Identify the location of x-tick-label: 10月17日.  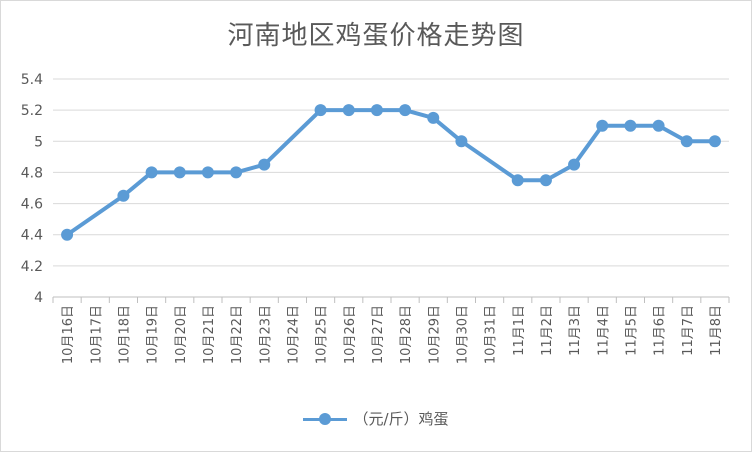
(96, 334).